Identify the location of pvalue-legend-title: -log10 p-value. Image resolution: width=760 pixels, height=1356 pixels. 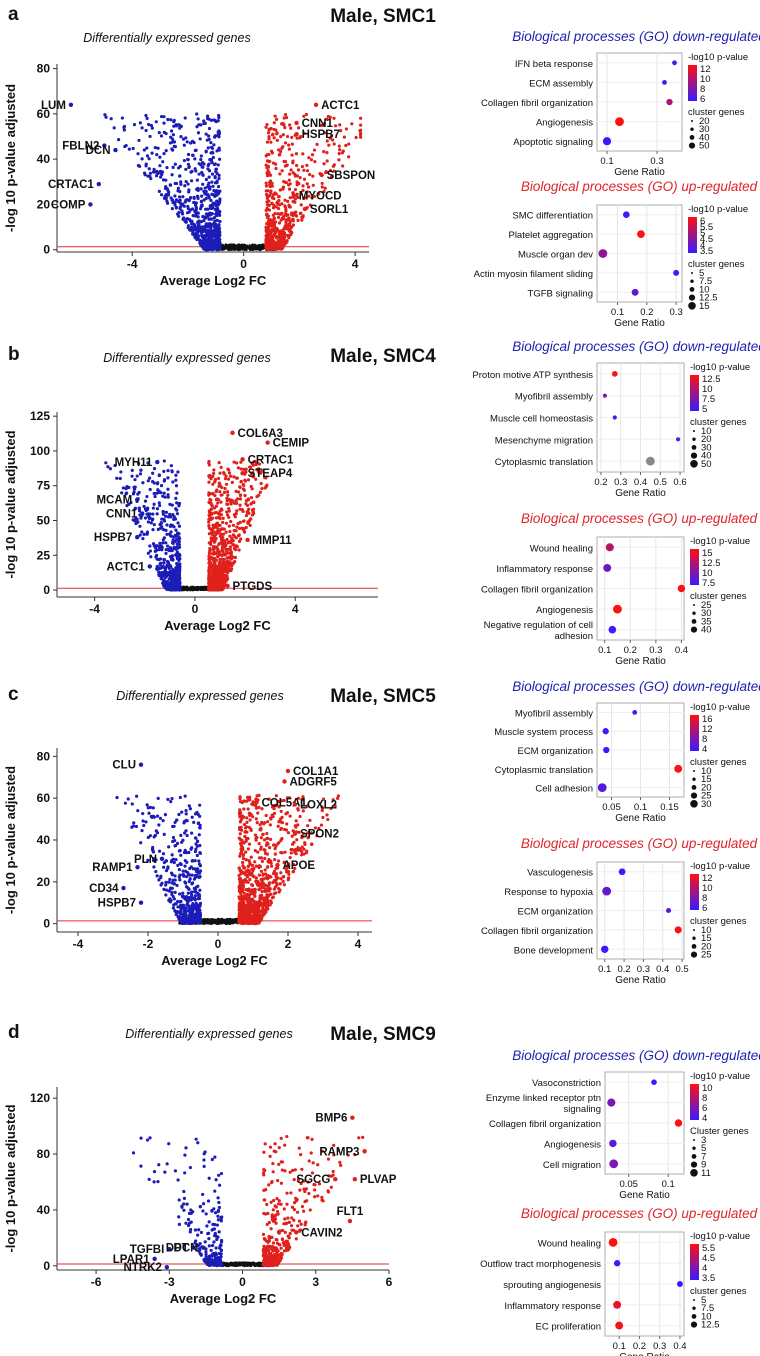
(720, 541).